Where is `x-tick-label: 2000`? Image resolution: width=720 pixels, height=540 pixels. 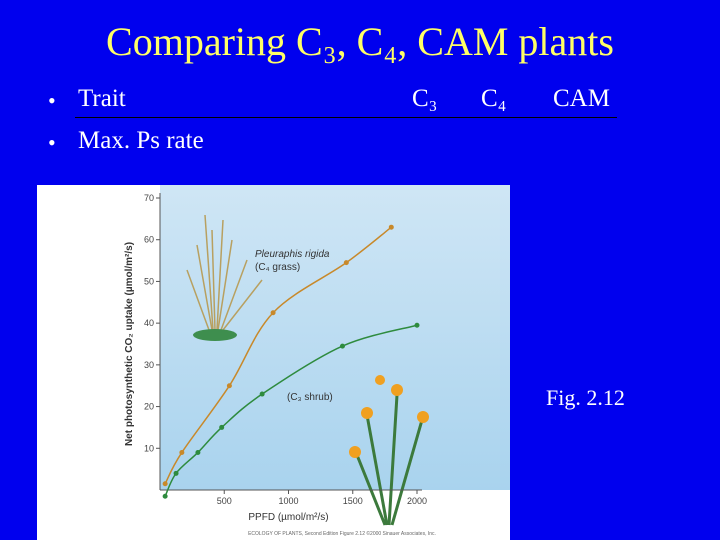 x-tick-label: 2000 is located at coordinates (417, 501).